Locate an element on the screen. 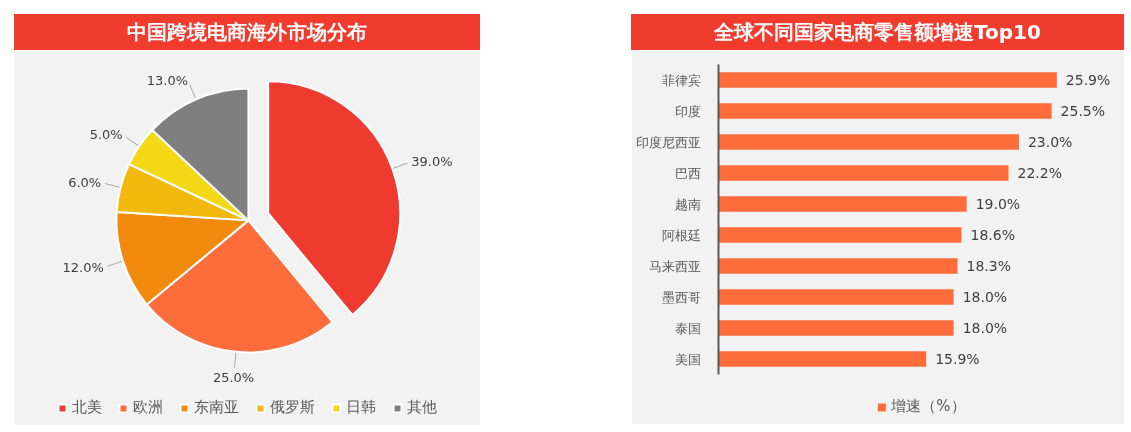  y-tick-label: 泰国 is located at coordinates (687, 328).